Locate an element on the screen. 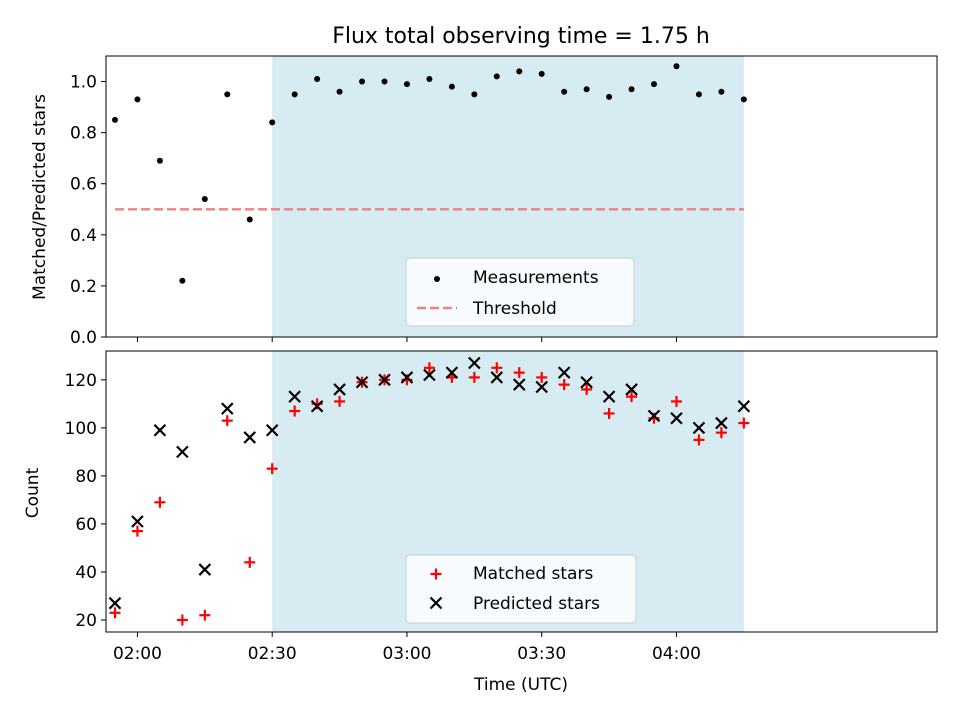  top-y-tick-label-0: 0.0 is located at coordinates (83, 338).